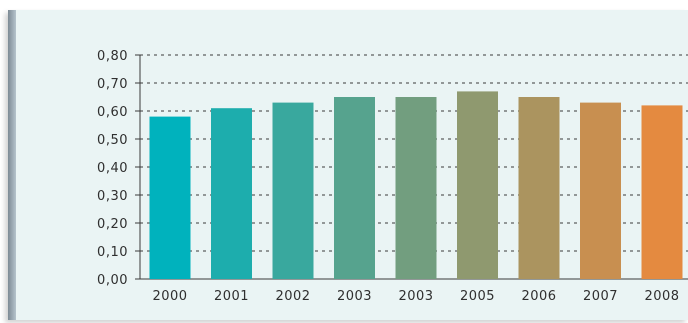 This screenshot has height=323, width=688. What do you see at coordinates (112, 56) in the screenshot?
I see `y-tick-label: 0,80` at bounding box center [112, 56].